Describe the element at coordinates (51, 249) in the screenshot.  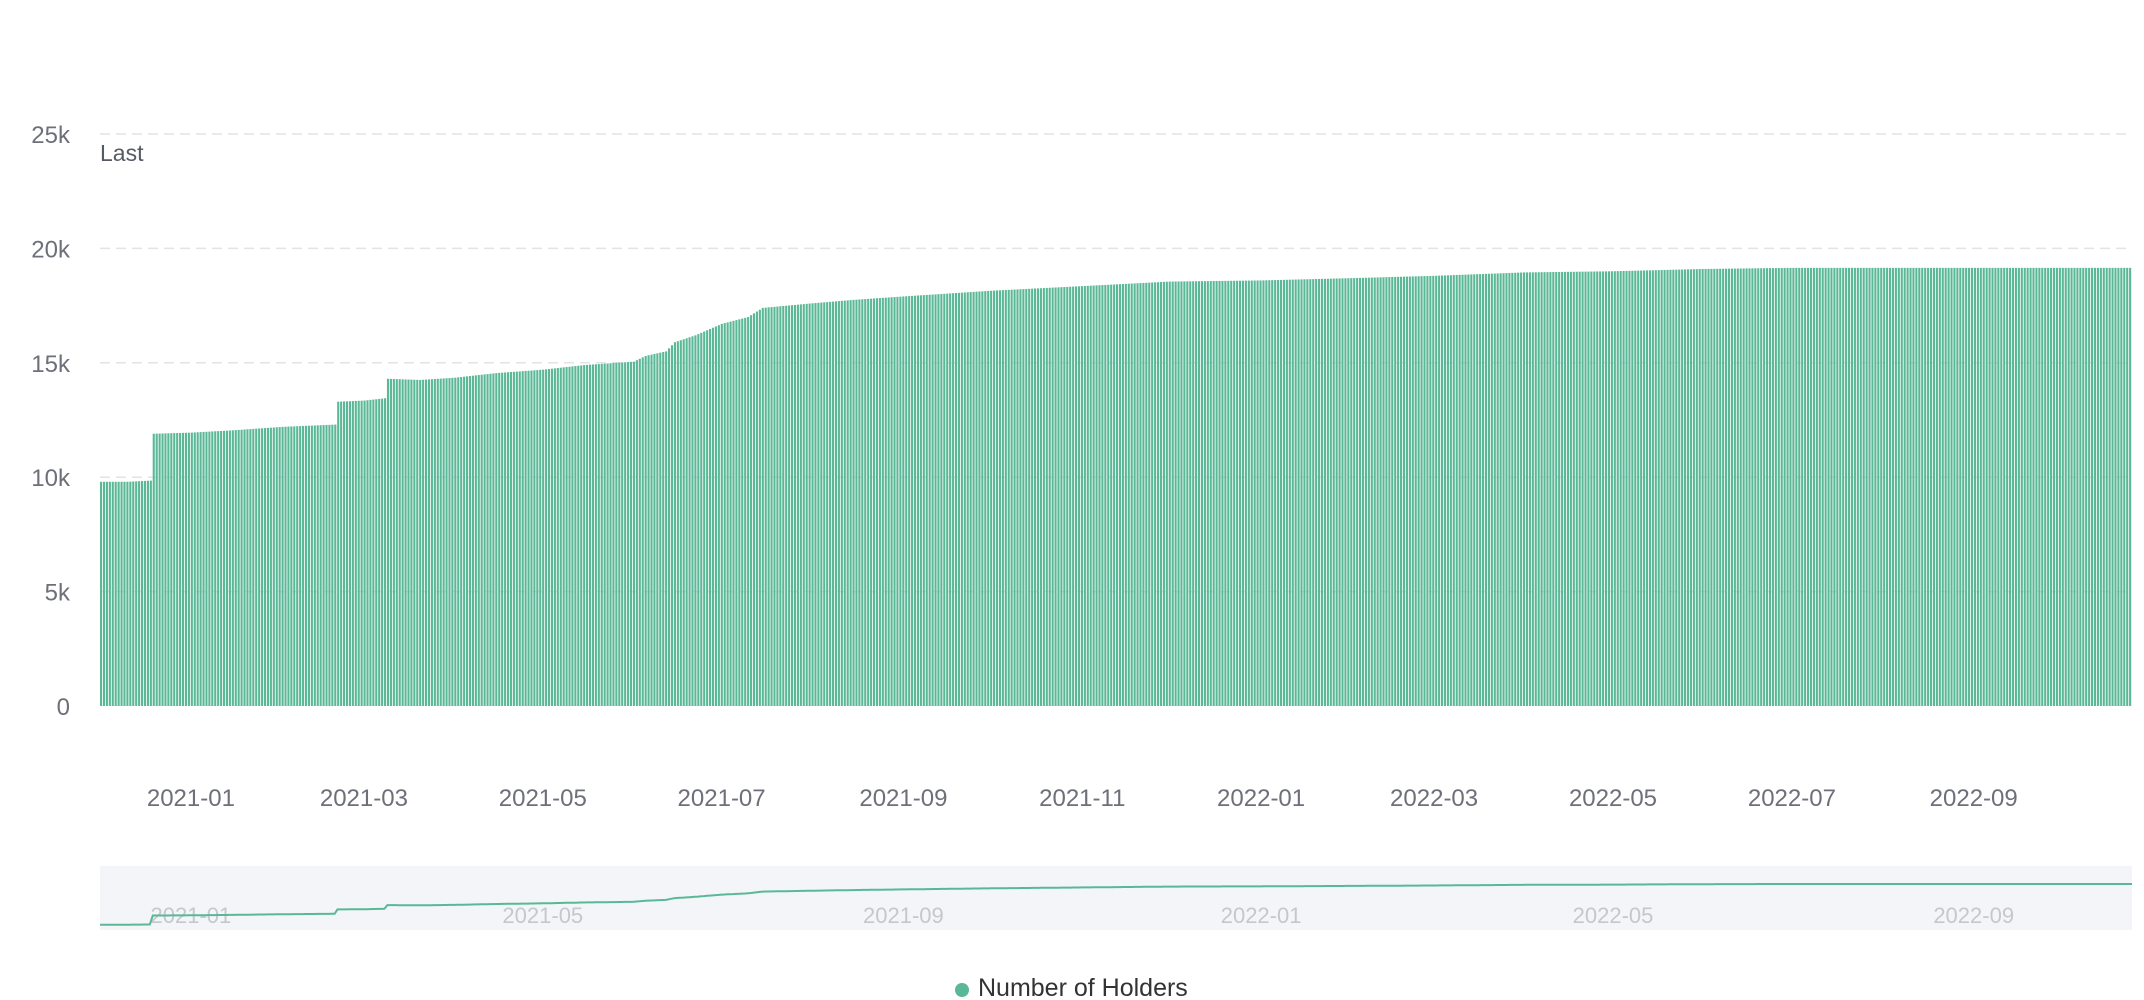
I see `y-tick-label: 20k` at that location.